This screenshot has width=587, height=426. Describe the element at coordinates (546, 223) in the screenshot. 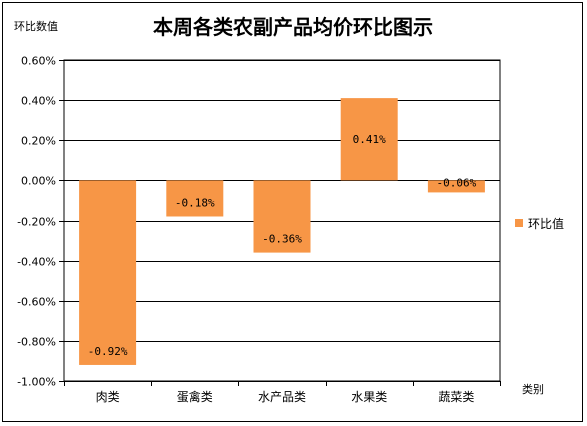

I see `legend-label: 环比值` at that location.